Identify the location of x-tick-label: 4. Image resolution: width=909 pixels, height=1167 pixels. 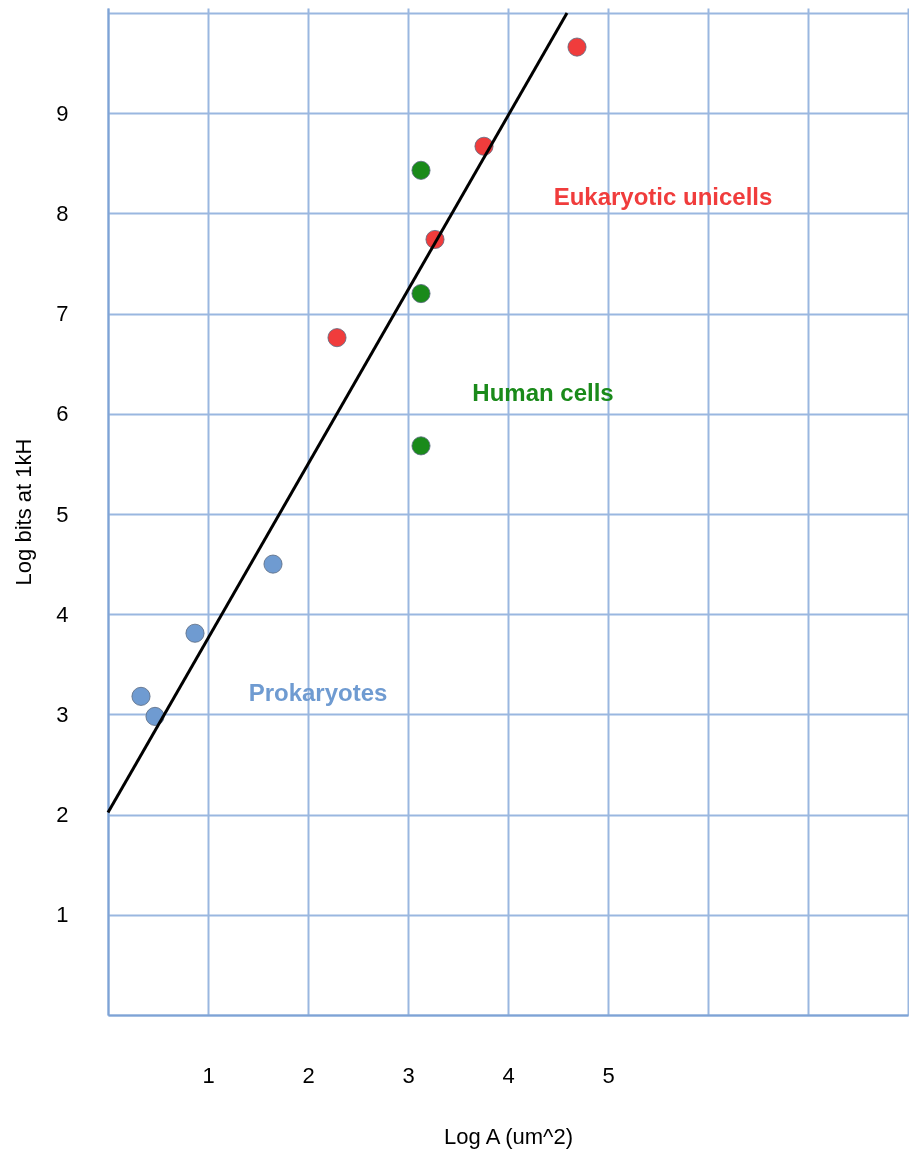
(508, 1075).